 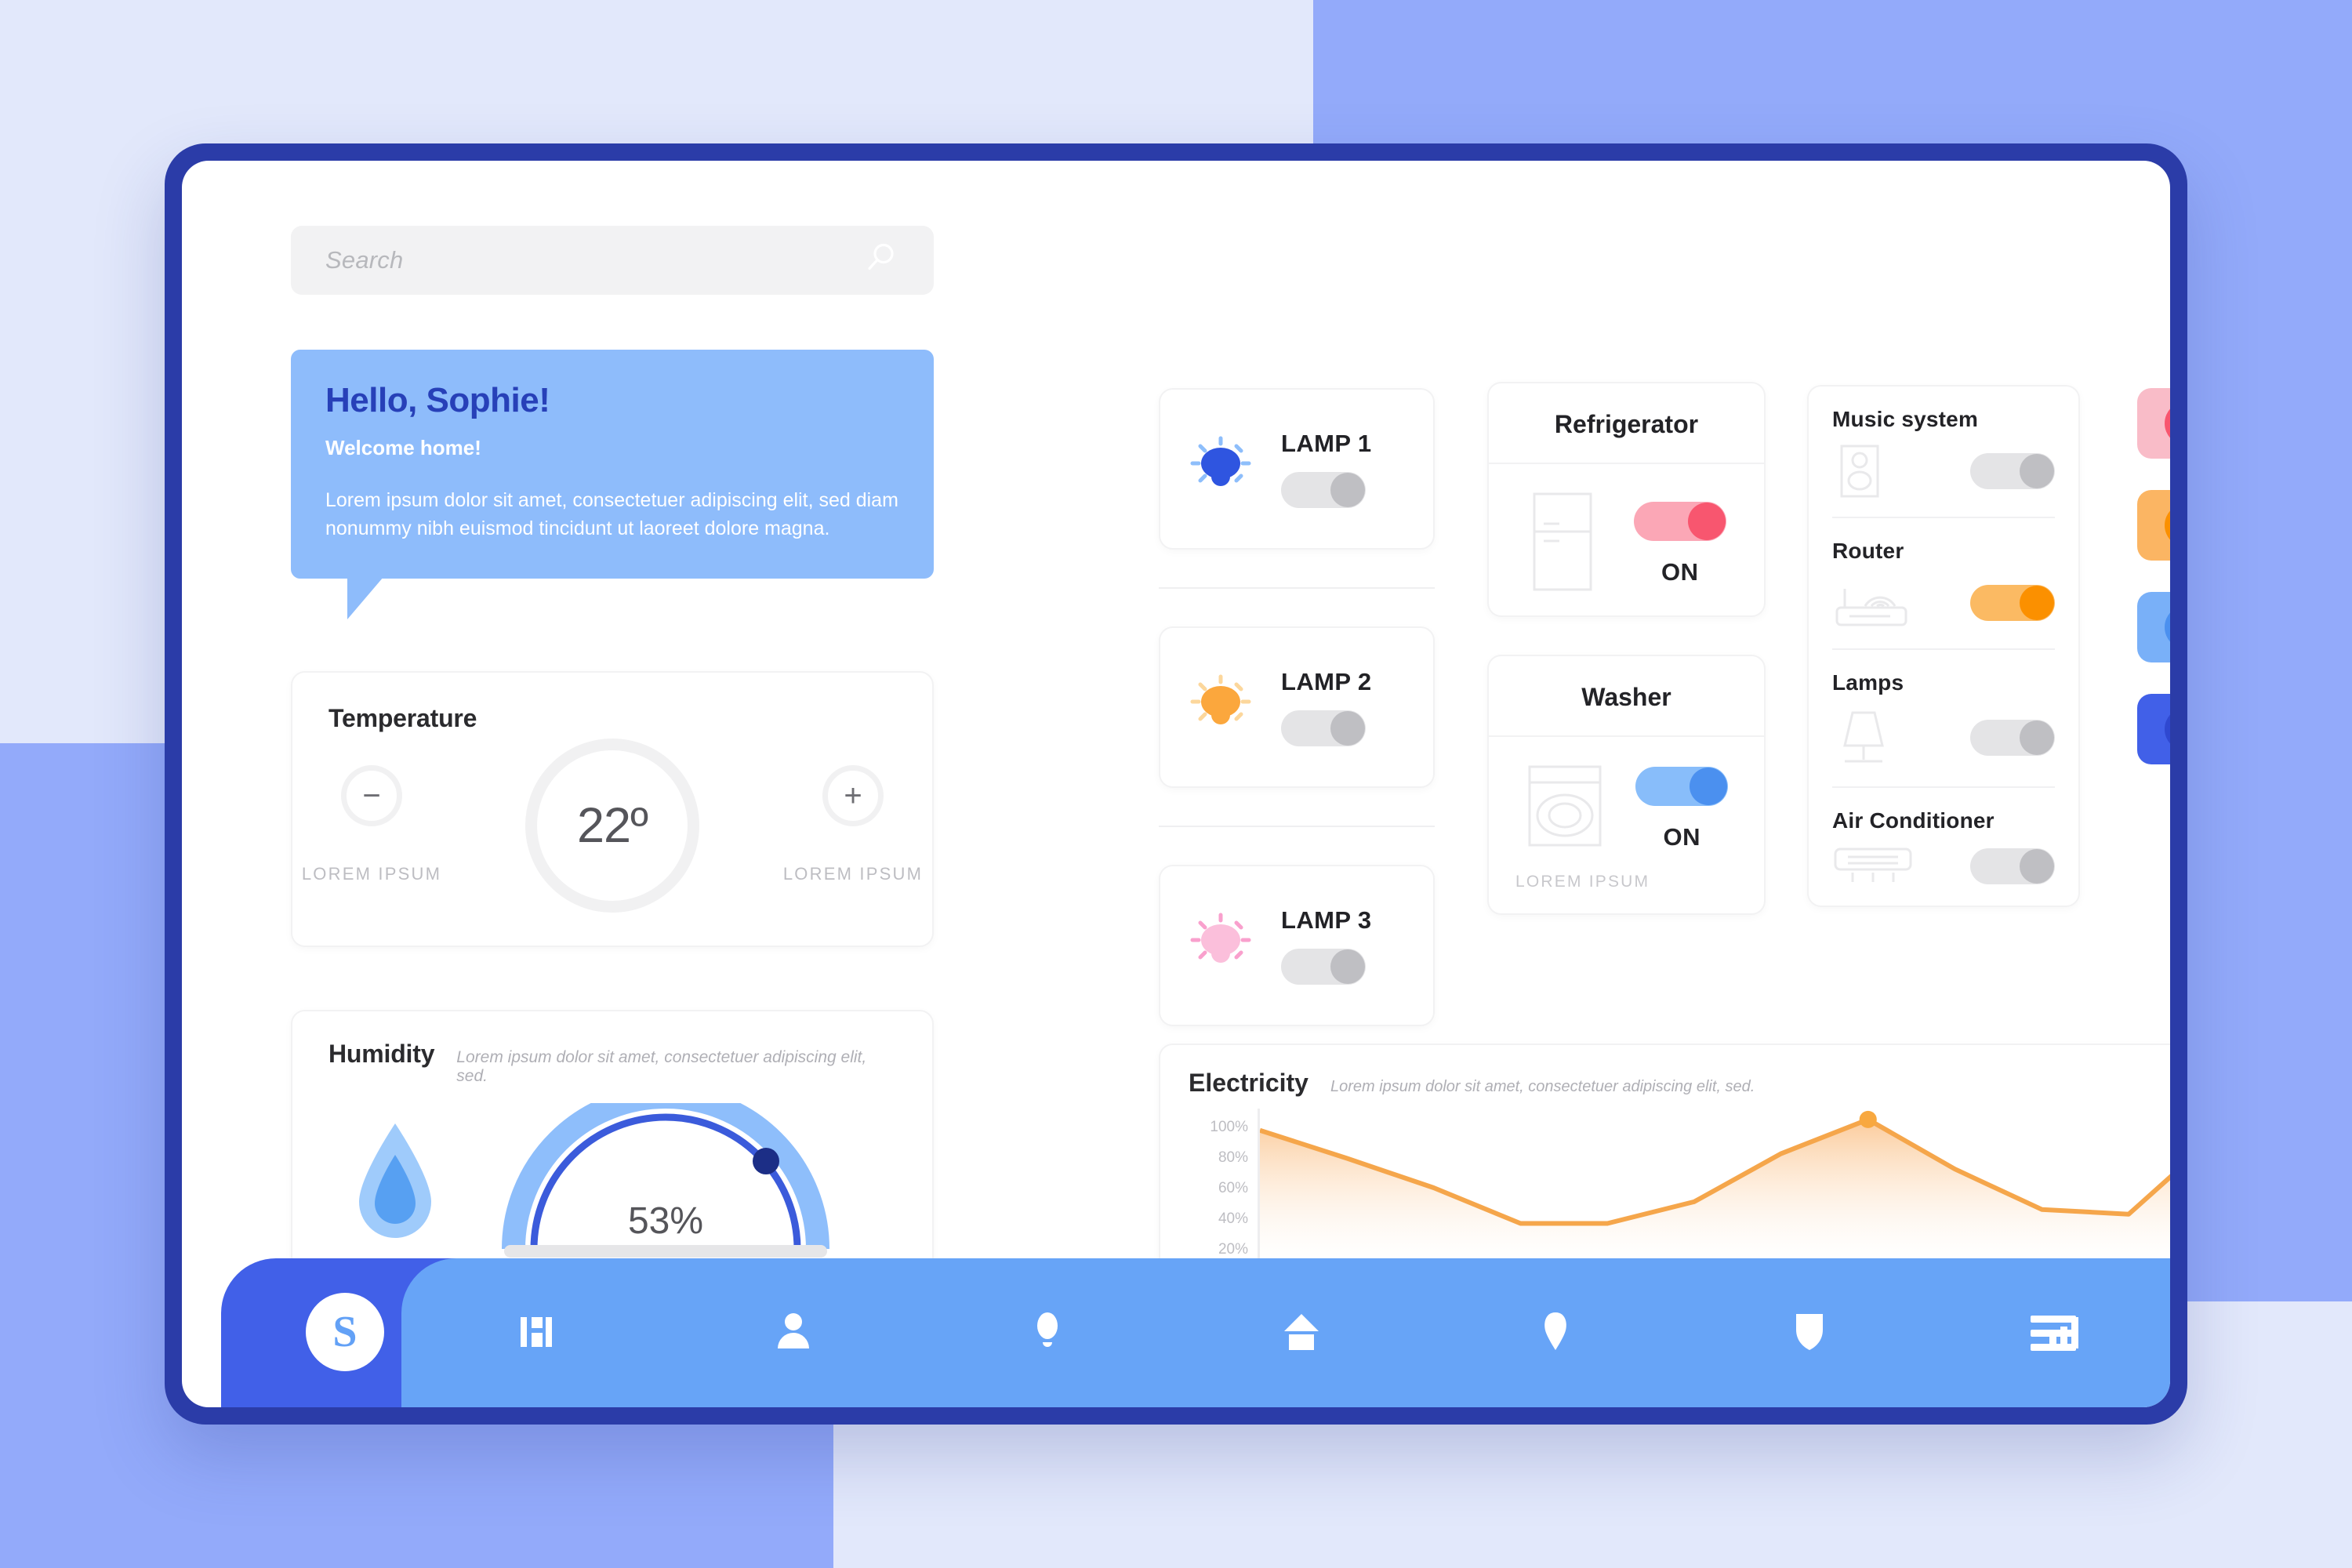 I want to click on device-label-lamps: Lamps, so click(x=1868, y=682).